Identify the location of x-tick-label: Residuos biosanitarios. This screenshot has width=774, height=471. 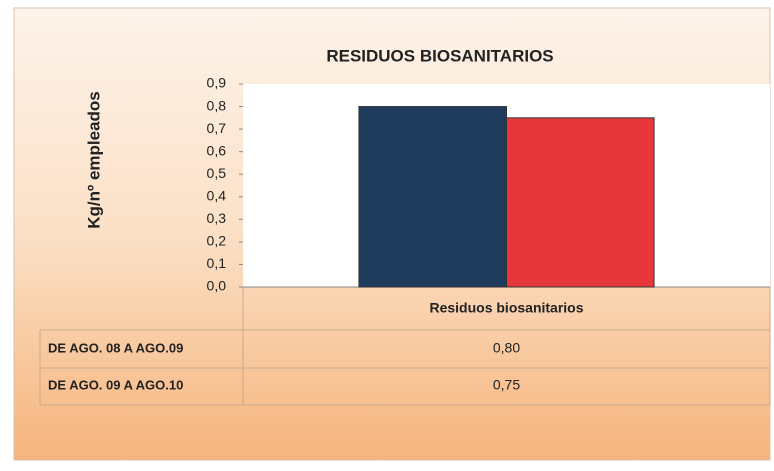
(506, 308).